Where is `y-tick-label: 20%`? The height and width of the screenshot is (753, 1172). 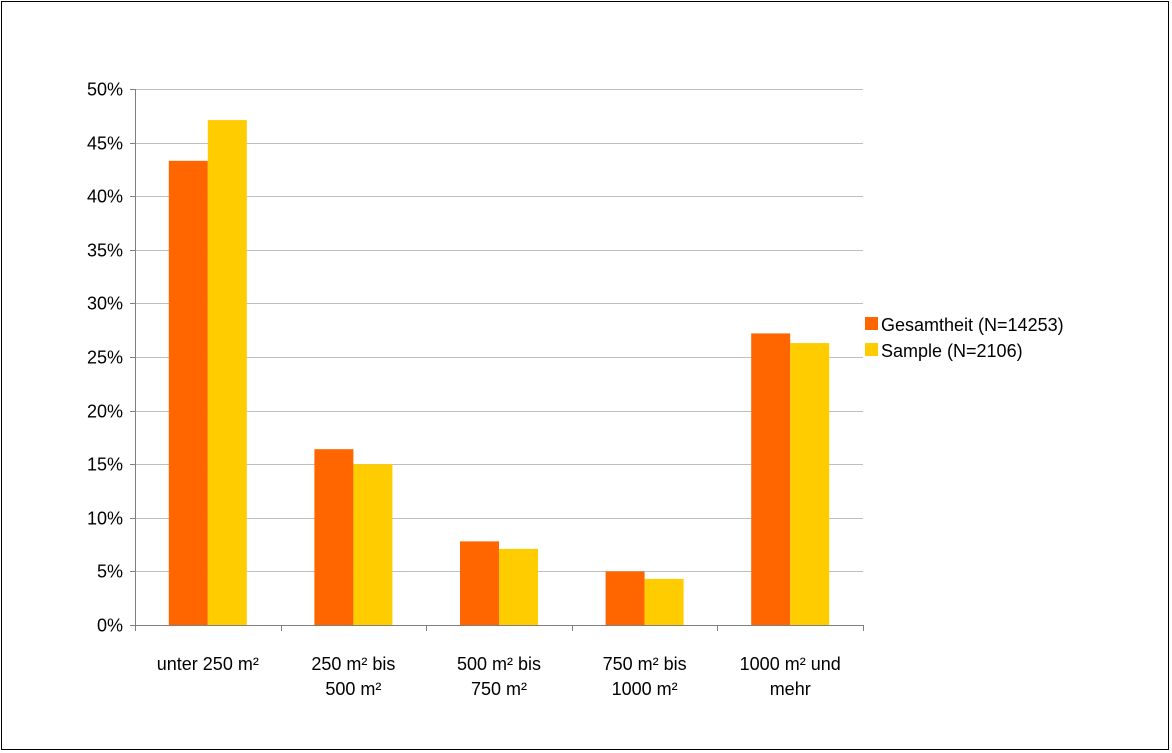
y-tick-label: 20% is located at coordinates (105, 412).